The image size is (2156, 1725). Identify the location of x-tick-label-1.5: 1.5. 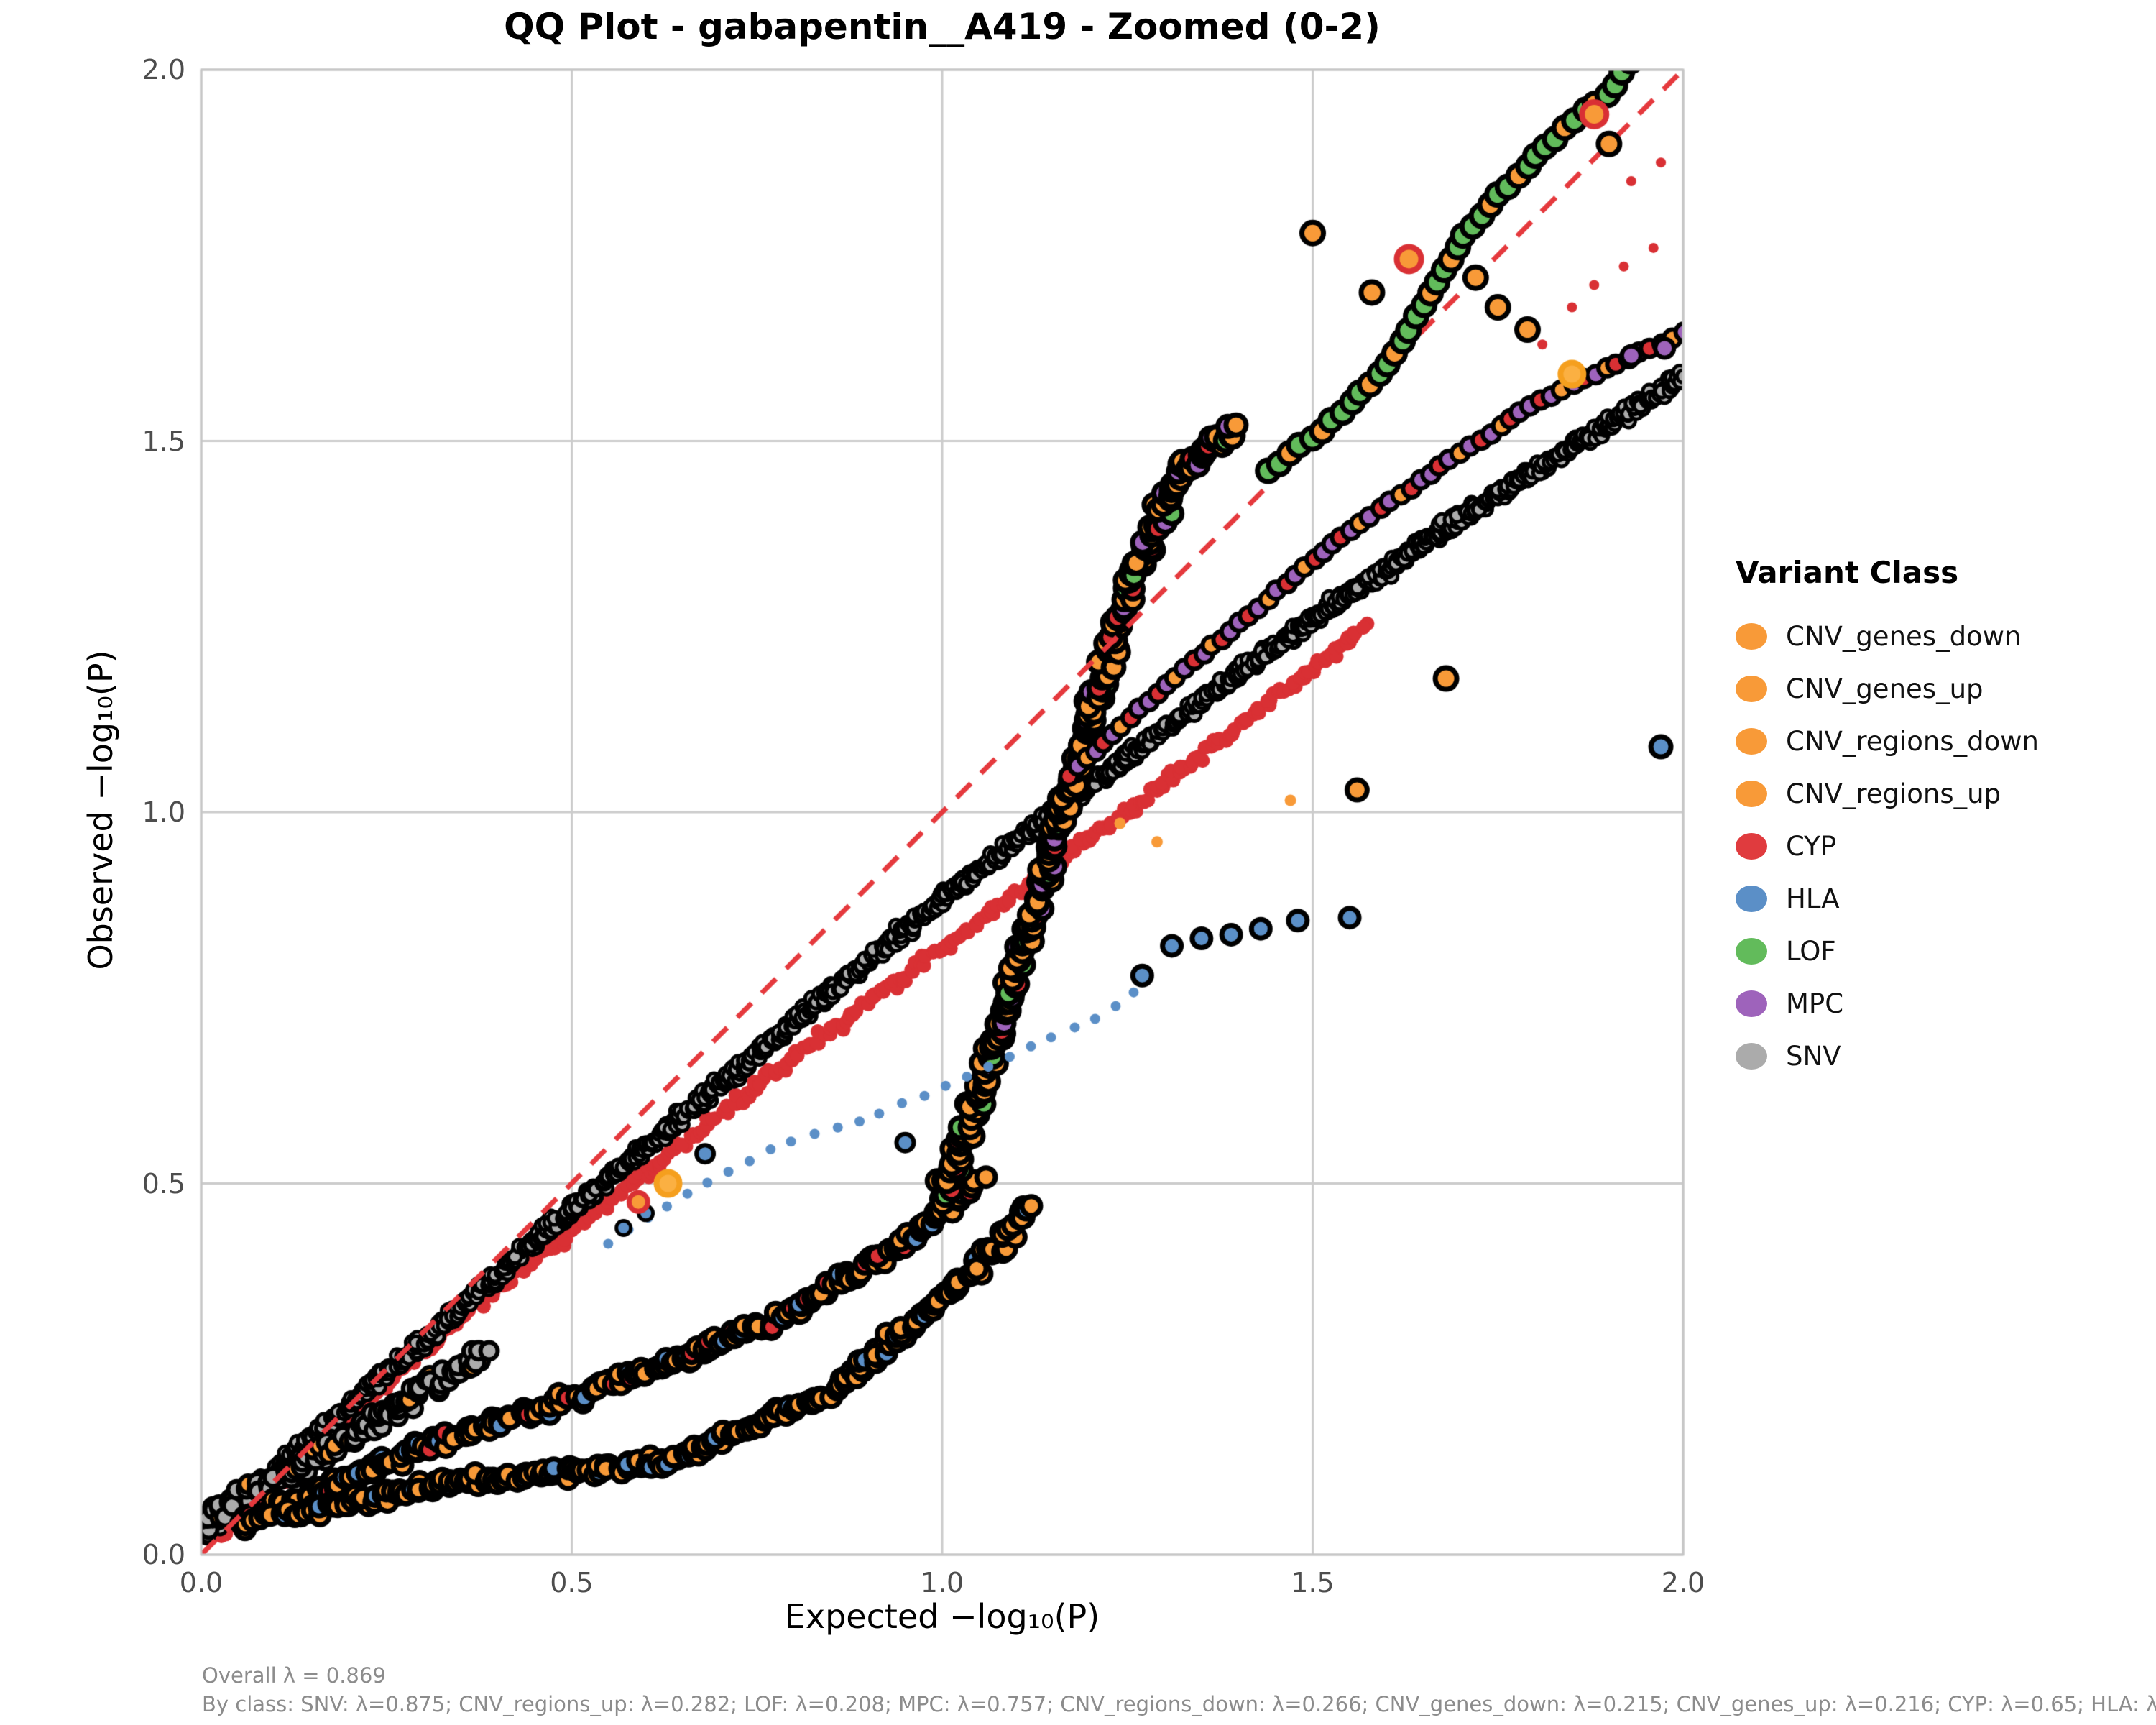
(1313, 1582).